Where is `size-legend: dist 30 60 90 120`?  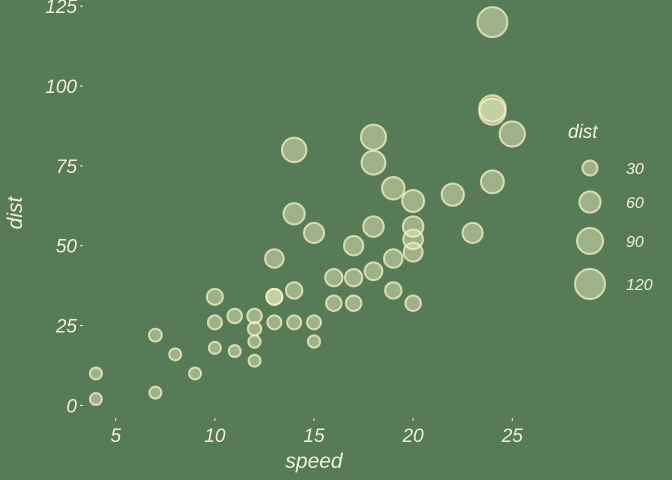 size-legend: dist 30 60 90 120 is located at coordinates (610, 211).